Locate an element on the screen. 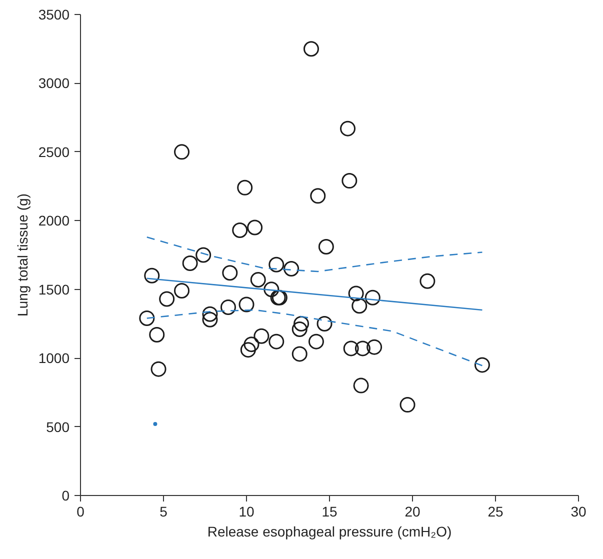  y-tick-label: 0 is located at coordinates (66, 496).